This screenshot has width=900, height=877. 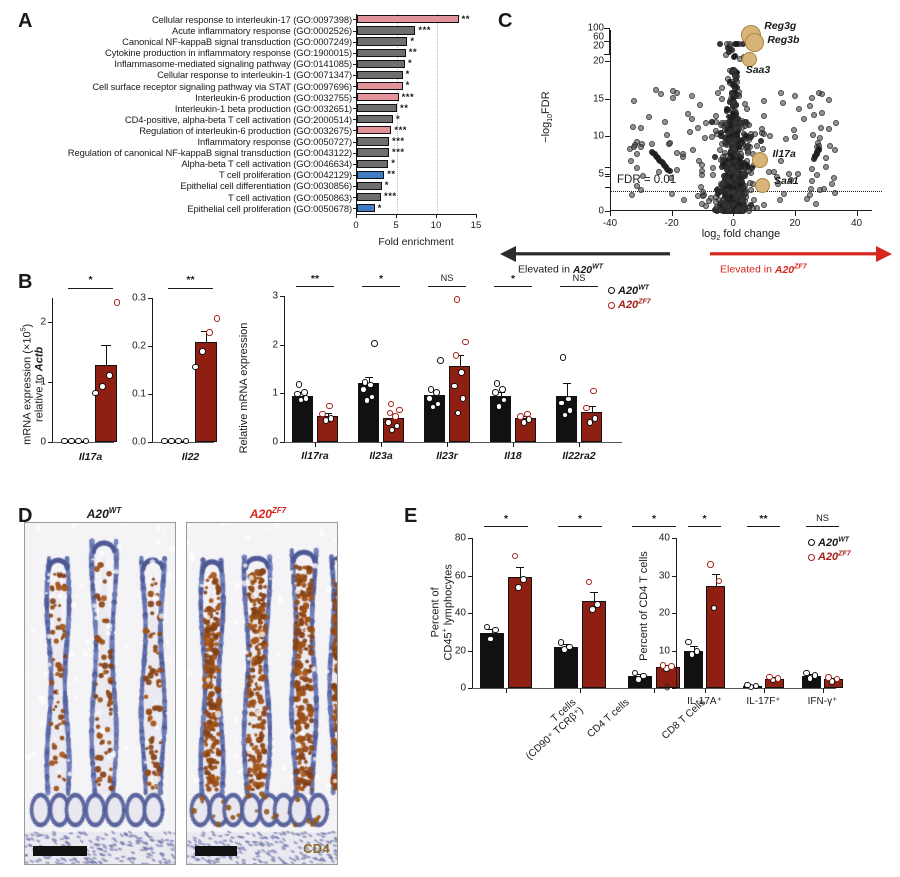 What do you see at coordinates (783, 39) in the screenshot?
I see `volcano-gene-label: Reg3b` at bounding box center [783, 39].